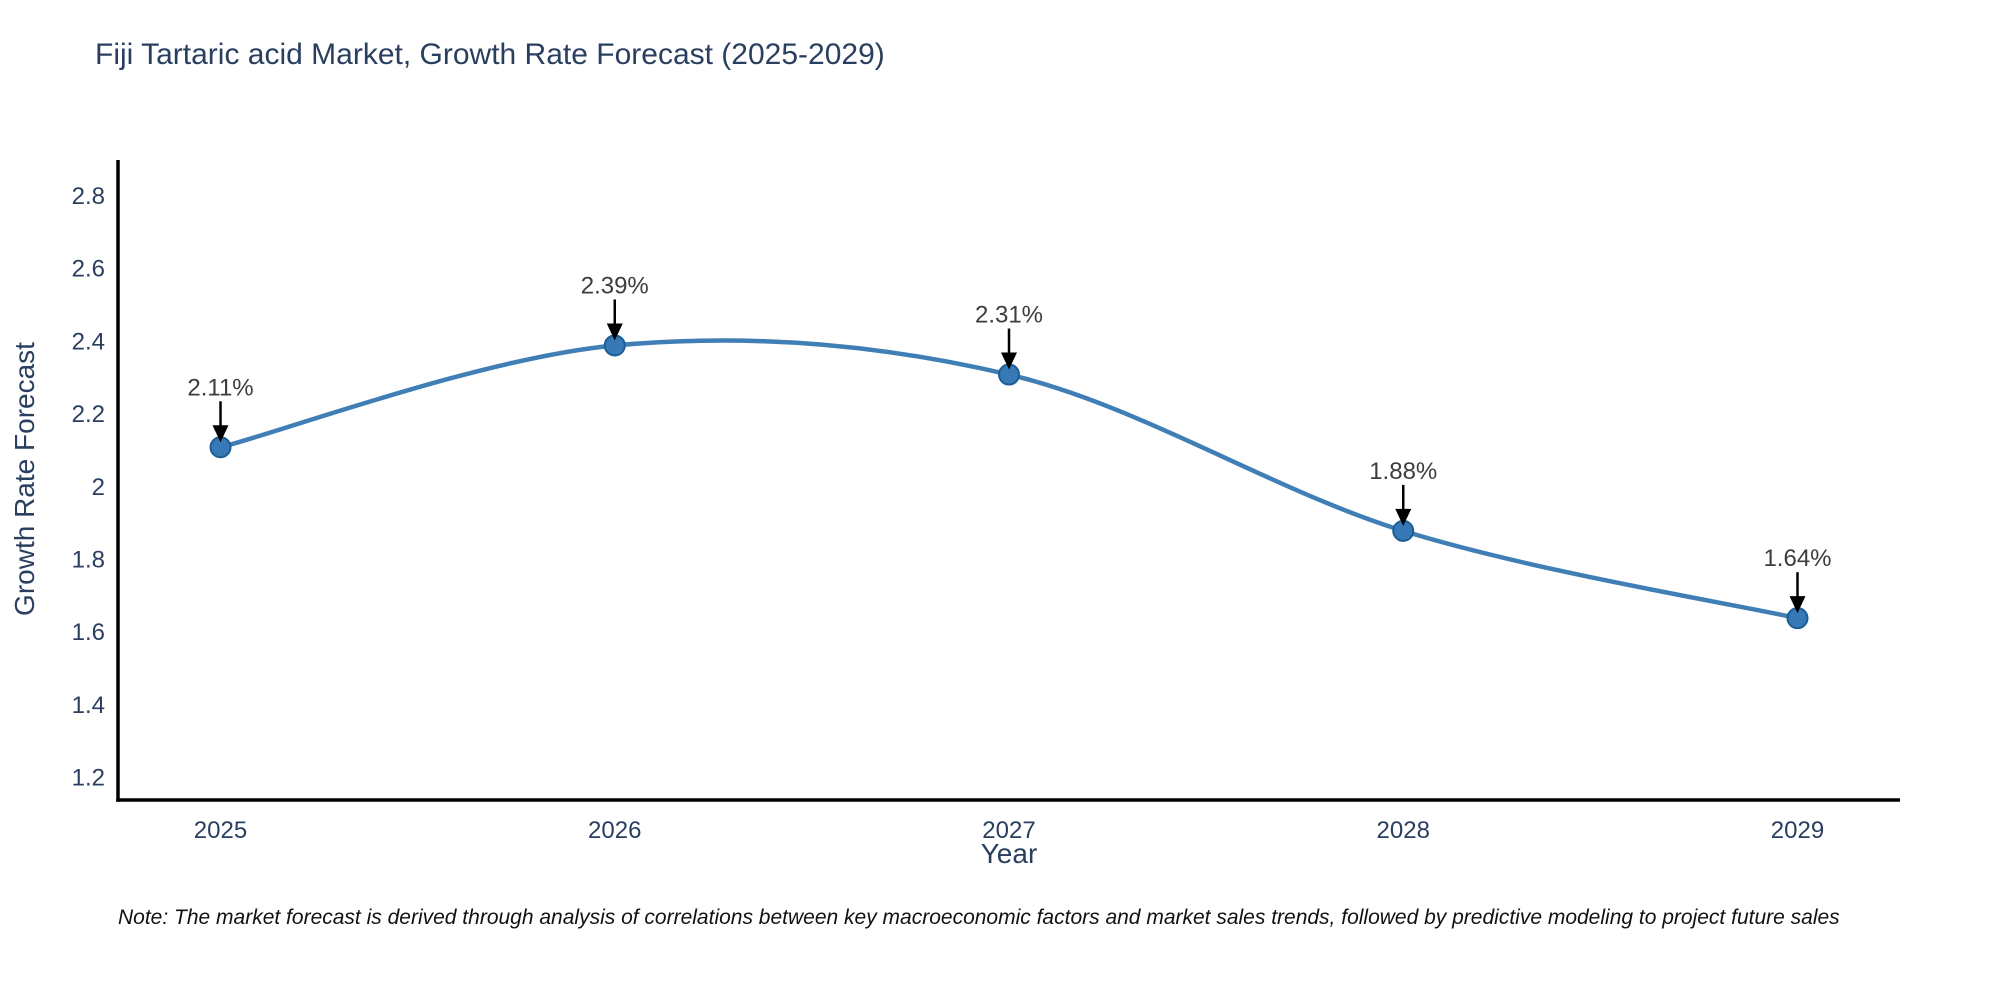  What do you see at coordinates (88, 632) in the screenshot?
I see `y-tick-label: 1.6` at bounding box center [88, 632].